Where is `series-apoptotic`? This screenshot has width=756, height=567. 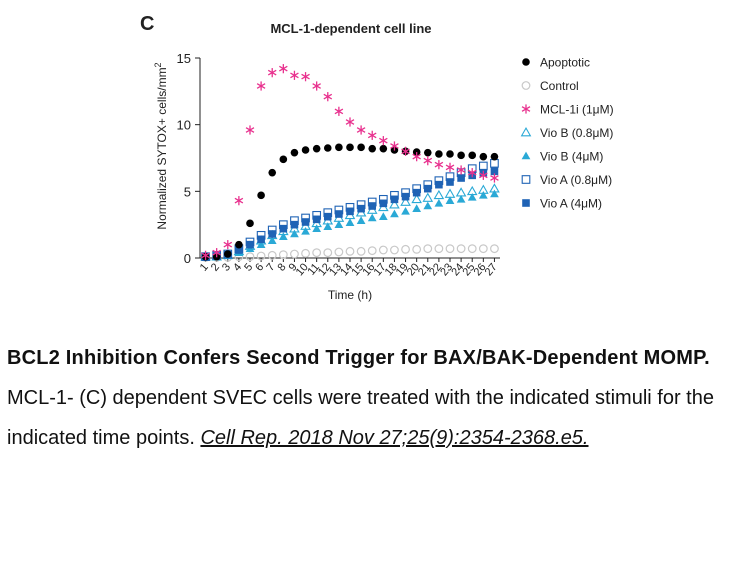 series-apoptotic is located at coordinates (350, 202).